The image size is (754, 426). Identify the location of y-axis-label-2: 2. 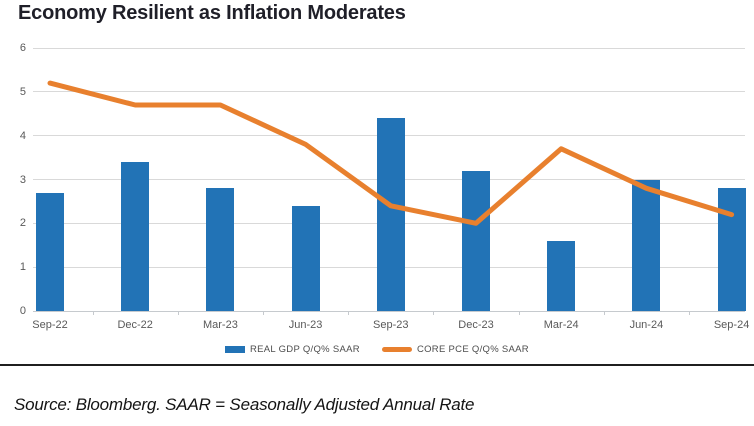
(22, 223).